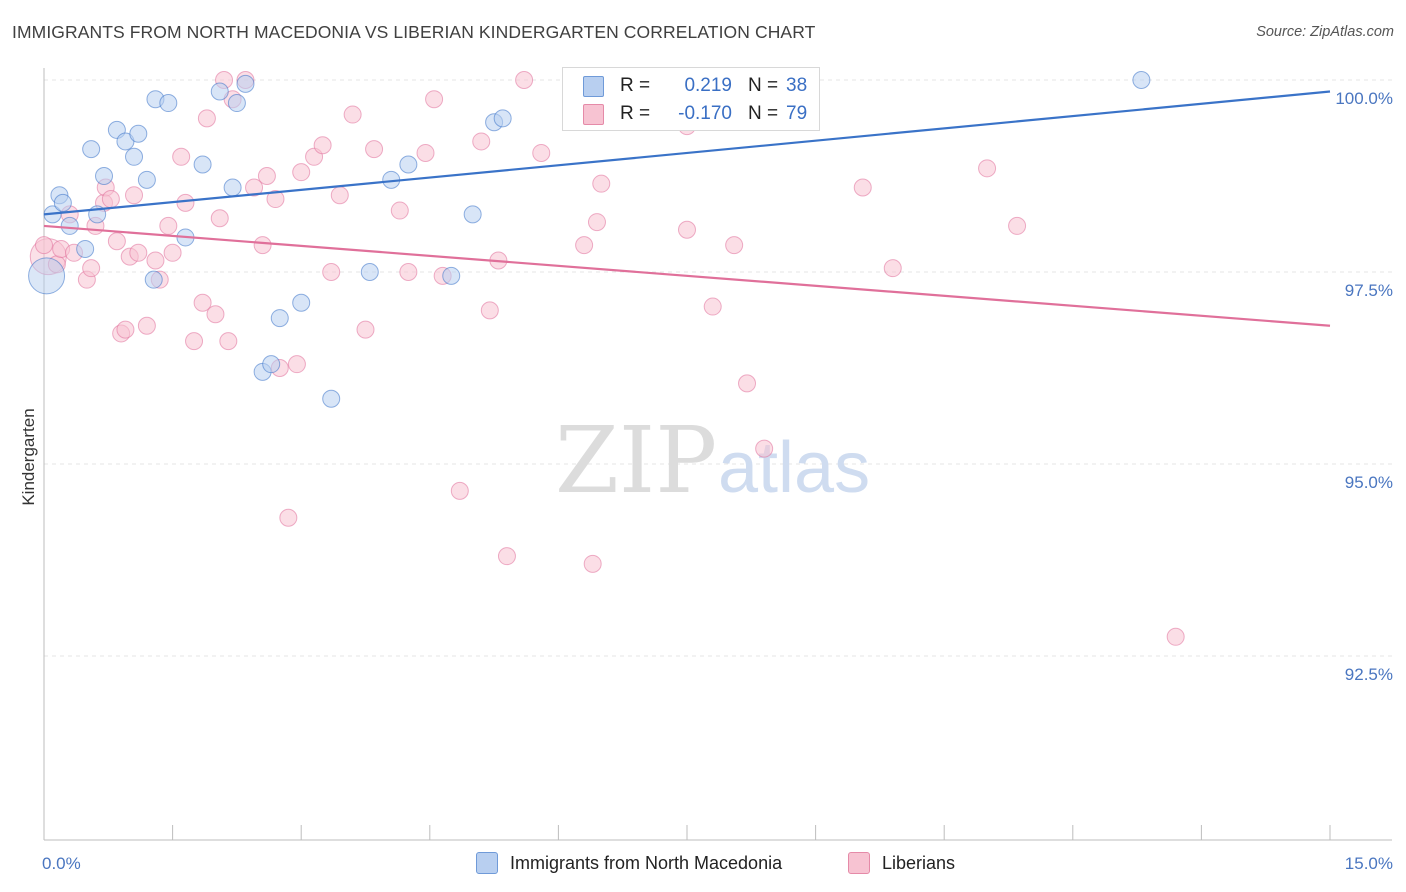 Image resolution: width=1406 pixels, height=892 pixels. I want to click on watermark-atlas: atlas, so click(794, 468).